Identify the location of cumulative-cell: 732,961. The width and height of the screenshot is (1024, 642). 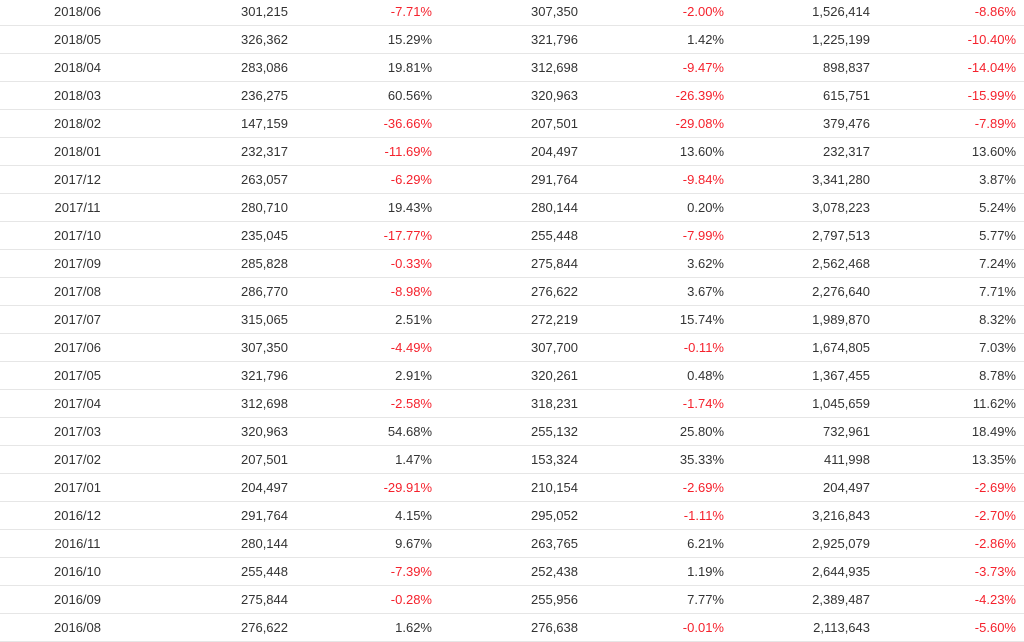
(846, 431).